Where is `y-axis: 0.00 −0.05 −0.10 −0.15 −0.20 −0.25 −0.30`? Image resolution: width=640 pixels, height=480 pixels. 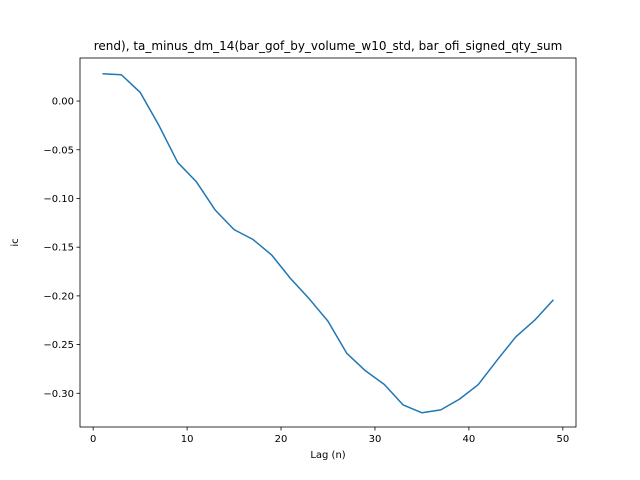 y-axis: 0.00 −0.05 −0.10 −0.15 −0.20 −0.25 −0.30 is located at coordinates (61, 248).